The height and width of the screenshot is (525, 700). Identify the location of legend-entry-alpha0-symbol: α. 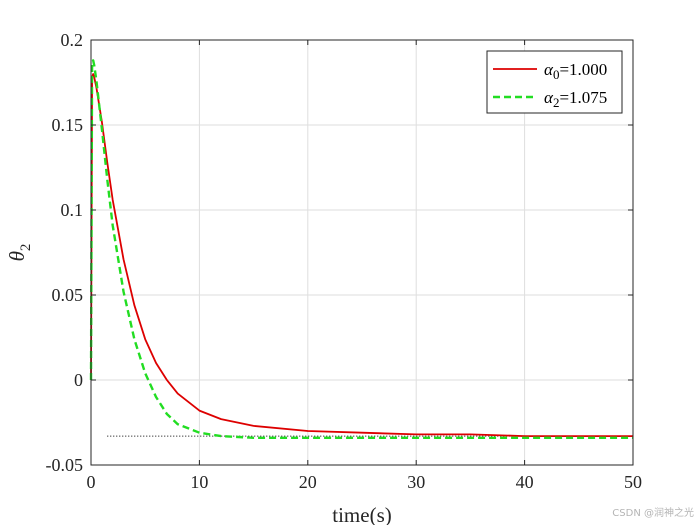
(549, 69).